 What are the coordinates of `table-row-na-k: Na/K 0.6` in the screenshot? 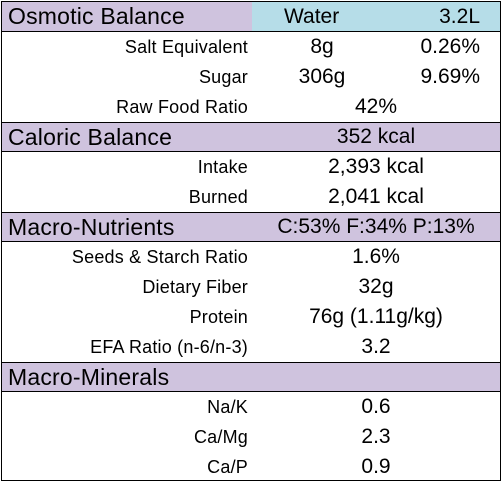 It's located at (251, 407).